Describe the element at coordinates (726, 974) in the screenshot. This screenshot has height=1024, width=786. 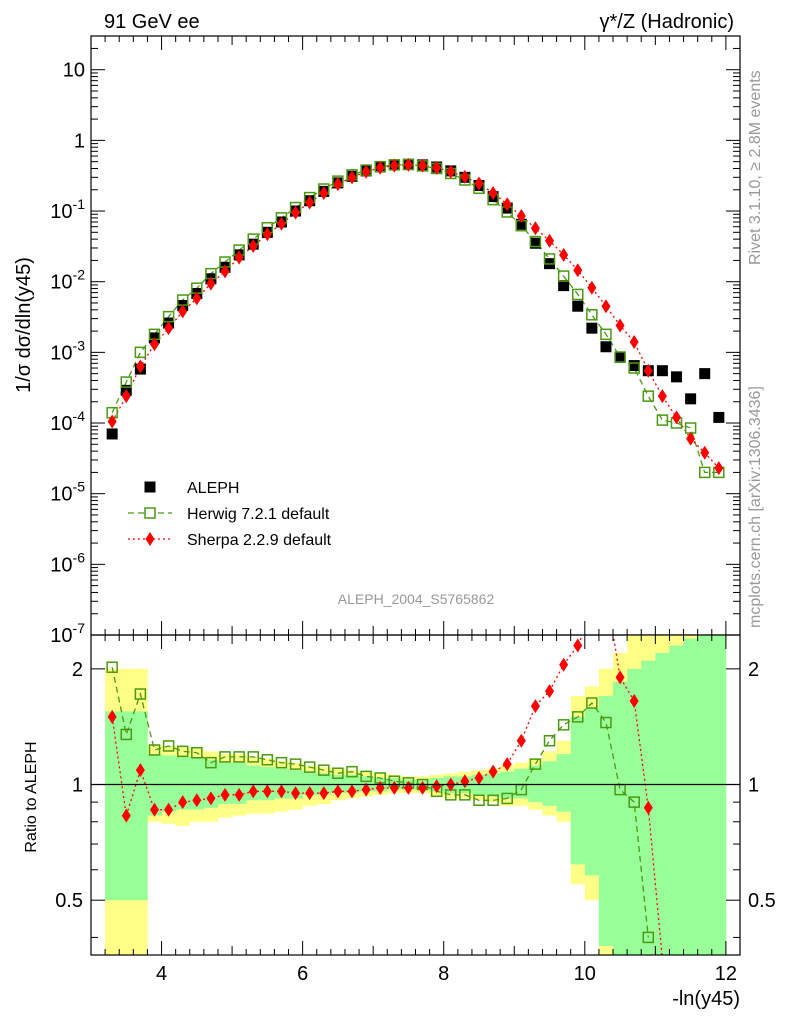
I see `x-tick-label: 12` at that location.